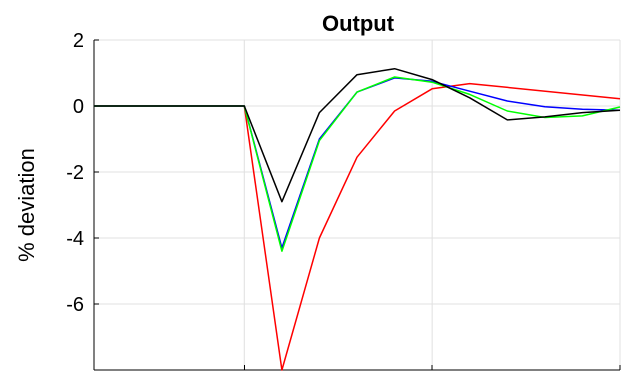 The width and height of the screenshot is (631, 372). What do you see at coordinates (78, 41) in the screenshot?
I see `y-tick-label: 2` at bounding box center [78, 41].